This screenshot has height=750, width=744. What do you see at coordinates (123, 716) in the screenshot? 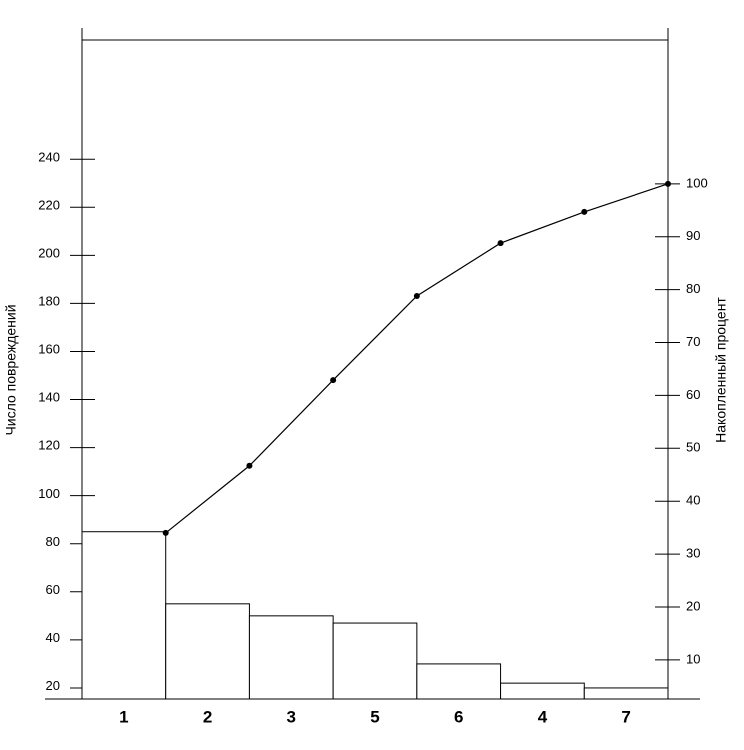
I see `x-tick-label: 1` at bounding box center [123, 716].